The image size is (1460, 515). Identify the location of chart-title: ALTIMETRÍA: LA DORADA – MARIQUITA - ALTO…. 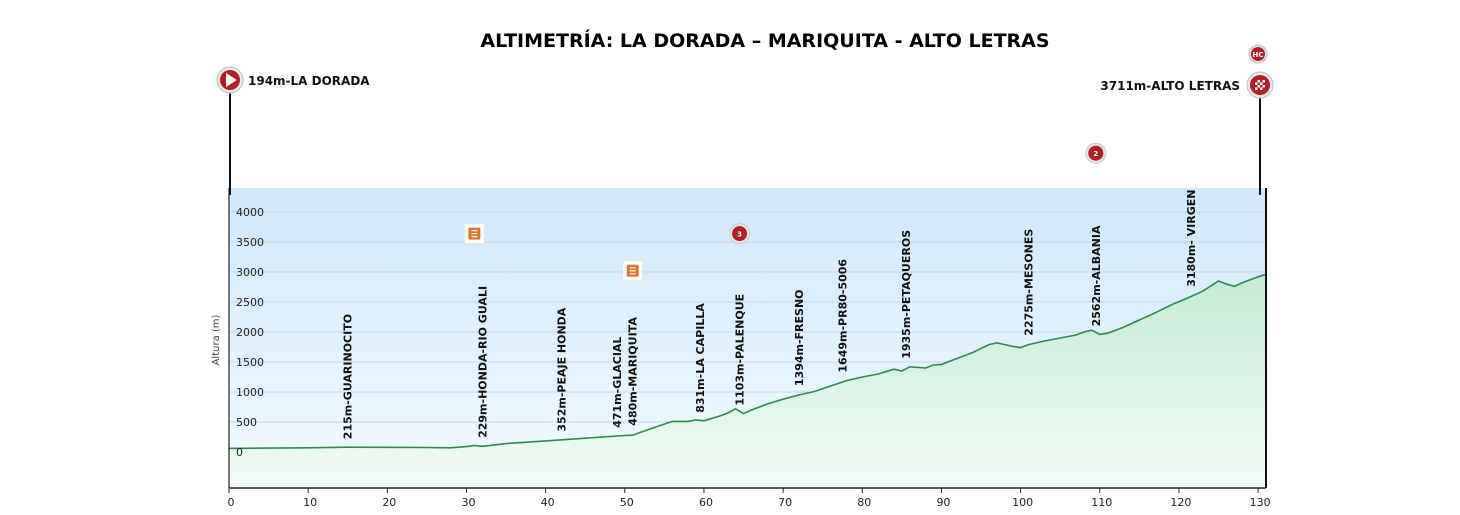
(764, 40).